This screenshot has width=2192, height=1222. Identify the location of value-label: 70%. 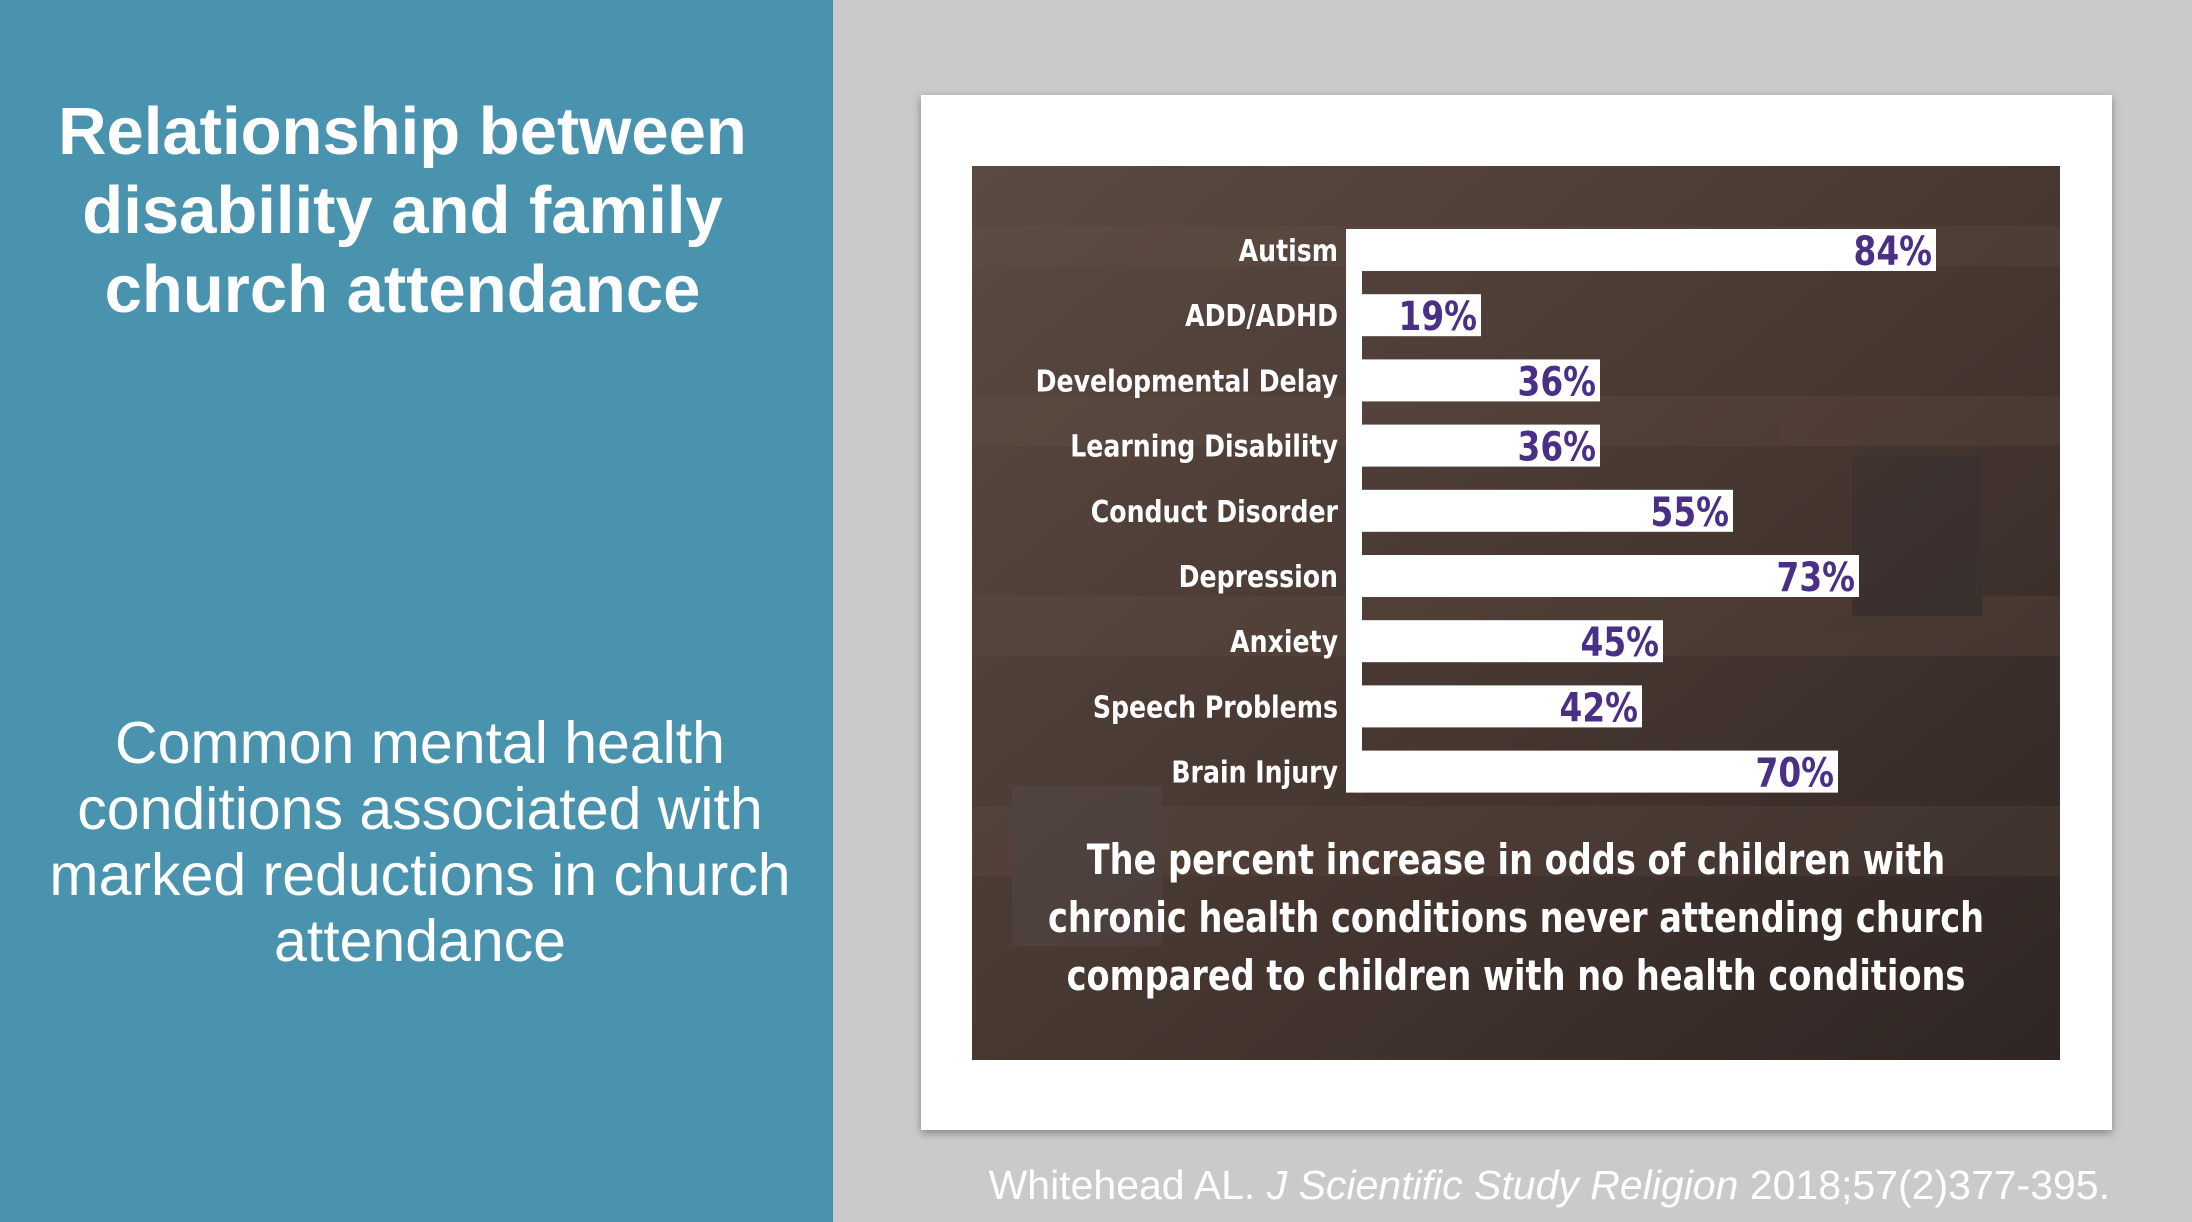
(1795, 772).